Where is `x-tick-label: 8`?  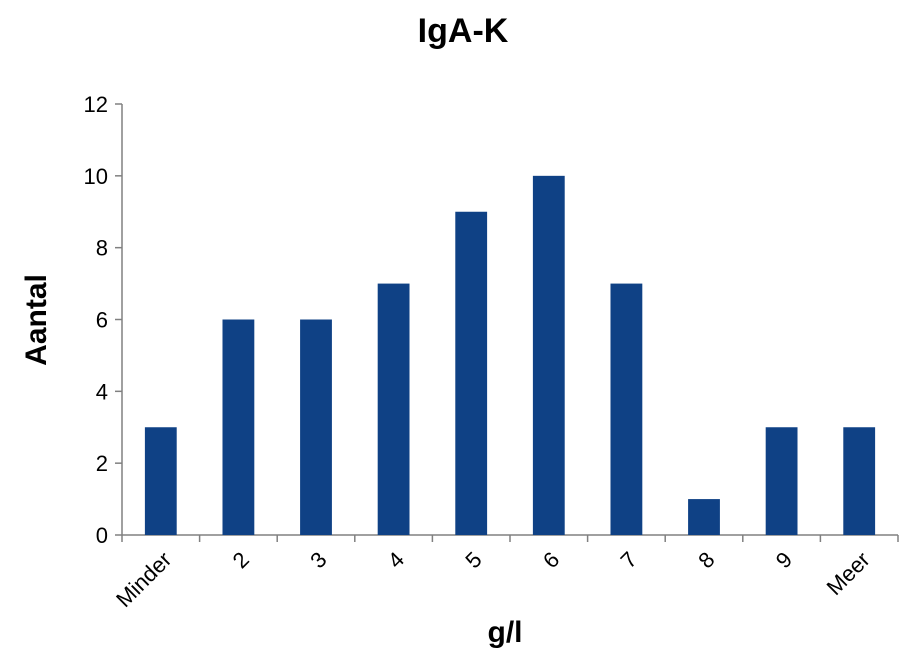 x-tick-label: 8 is located at coordinates (706, 560).